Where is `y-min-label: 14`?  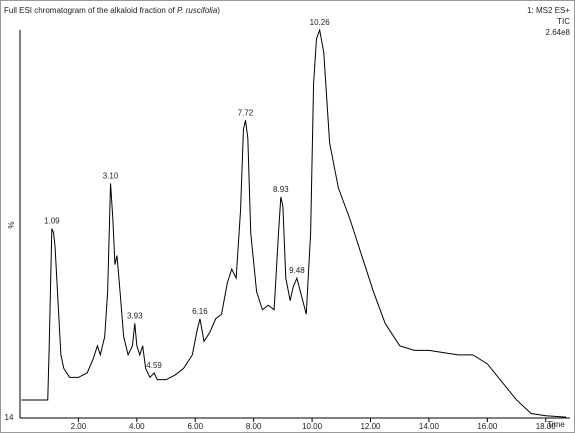 y-min-label: 14 is located at coordinates (9, 417).